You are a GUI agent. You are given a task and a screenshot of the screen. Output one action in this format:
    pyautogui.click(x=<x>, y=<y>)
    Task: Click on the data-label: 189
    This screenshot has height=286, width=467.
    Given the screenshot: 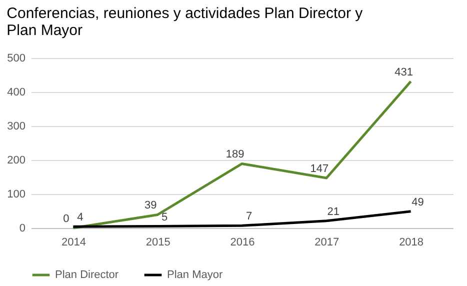 What is the action you would take?
    pyautogui.click(x=235, y=154)
    